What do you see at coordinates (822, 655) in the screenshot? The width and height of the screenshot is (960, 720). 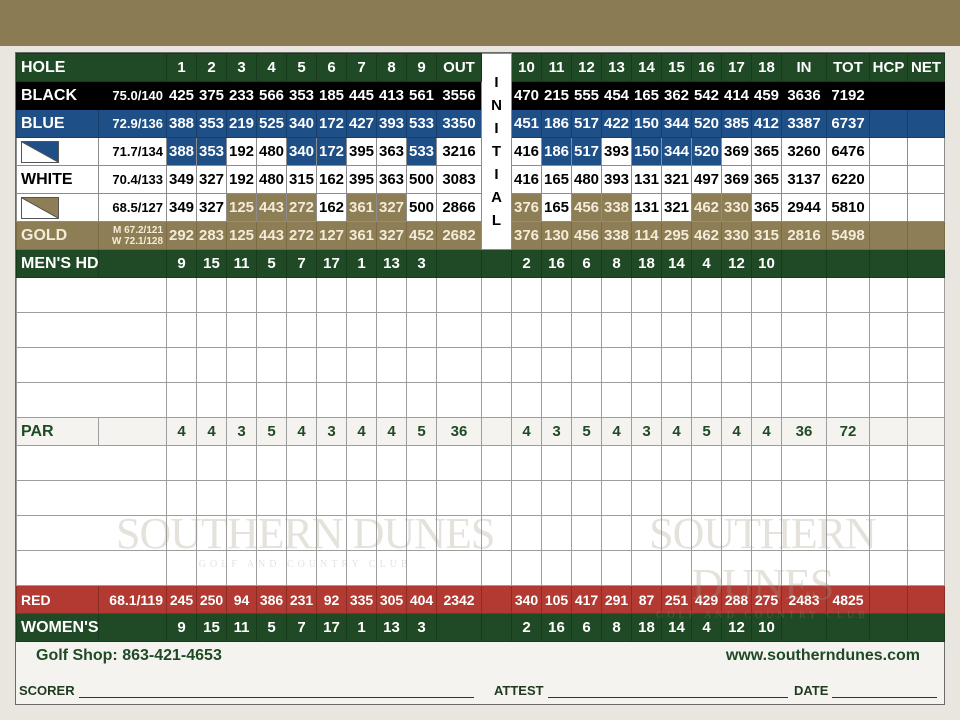 I see `website-link: www.southerndunes.com` at bounding box center [822, 655].